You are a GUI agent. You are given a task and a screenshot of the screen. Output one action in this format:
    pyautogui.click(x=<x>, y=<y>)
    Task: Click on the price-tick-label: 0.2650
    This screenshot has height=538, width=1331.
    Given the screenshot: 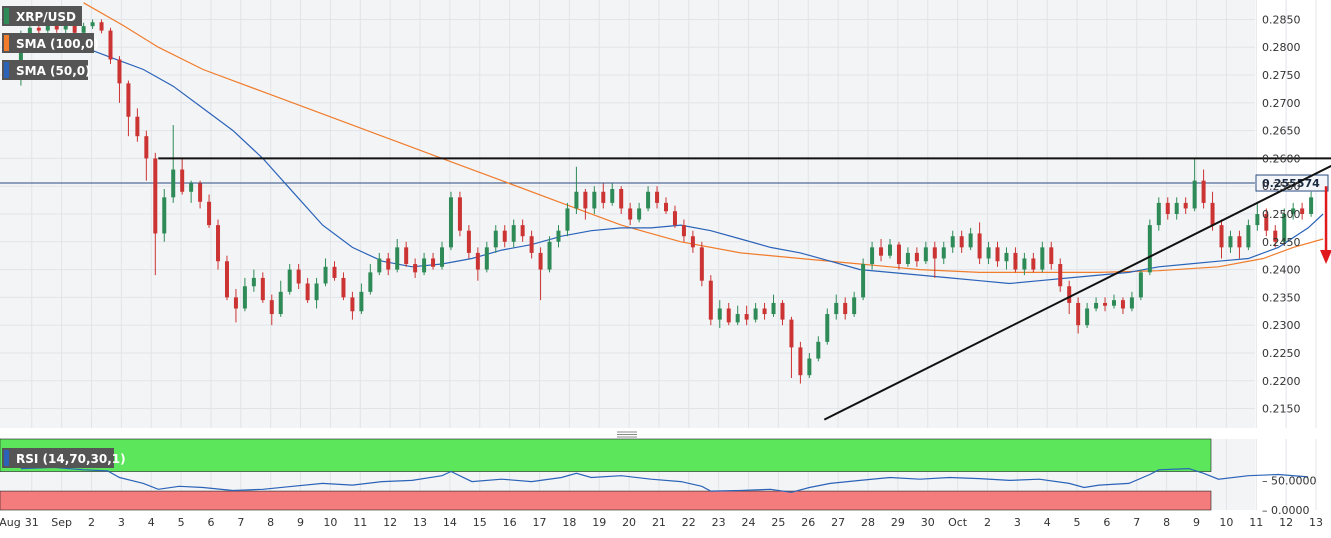 What is the action you would take?
    pyautogui.click(x=1281, y=131)
    